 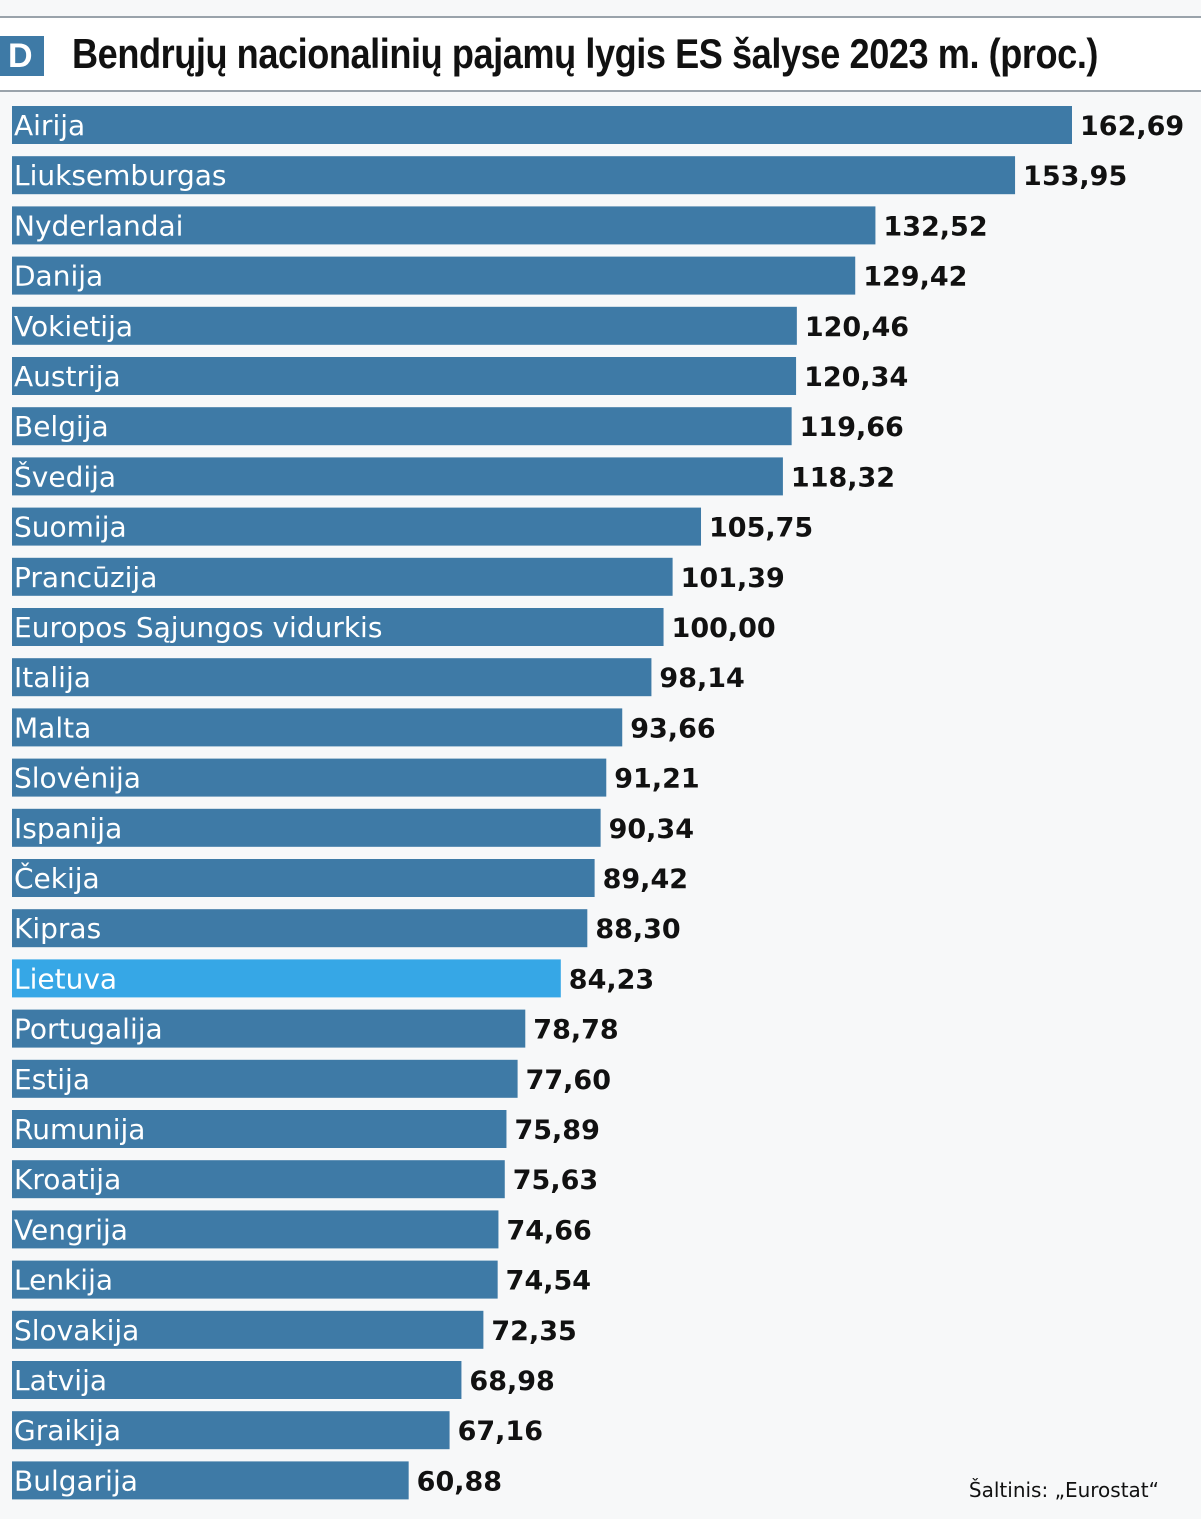 What do you see at coordinates (88, 1029) in the screenshot?
I see `category-label: Portugalija` at bounding box center [88, 1029].